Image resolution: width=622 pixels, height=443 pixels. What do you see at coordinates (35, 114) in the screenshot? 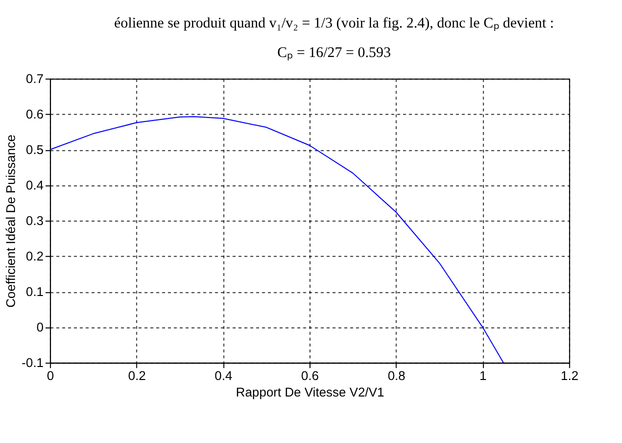
I see `y-tick-label: 0.6` at bounding box center [35, 114].